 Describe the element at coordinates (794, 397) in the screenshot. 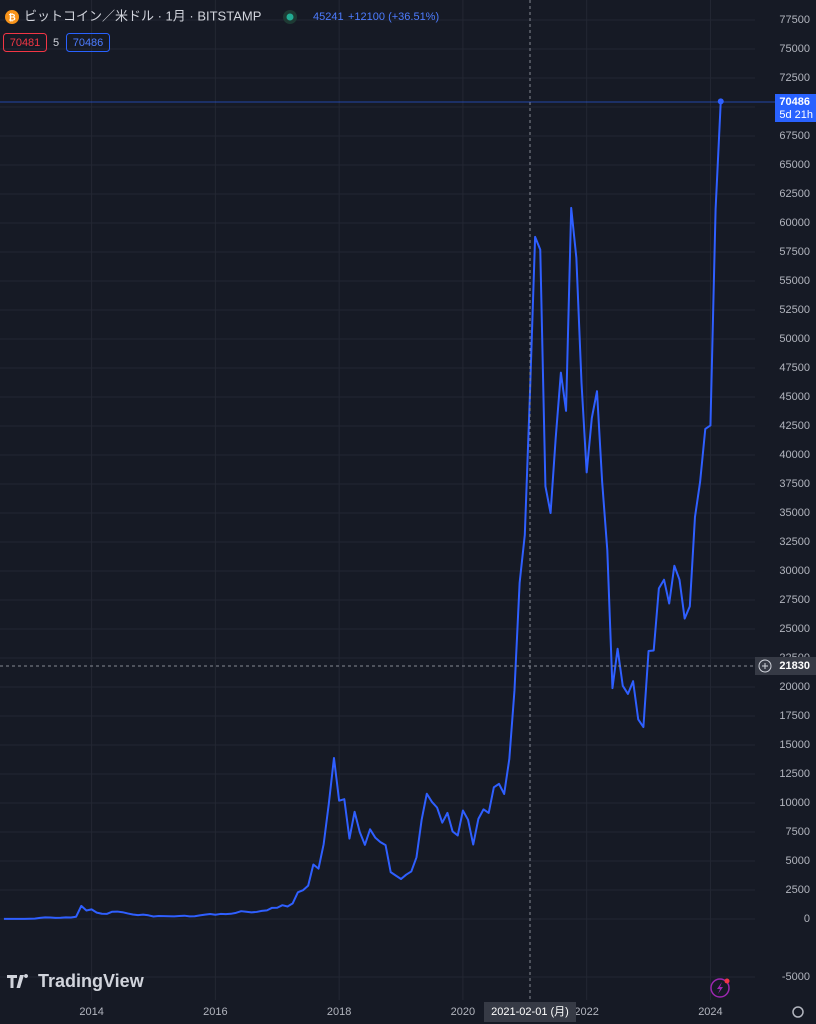

I see `y-tick-label: 45000` at that location.